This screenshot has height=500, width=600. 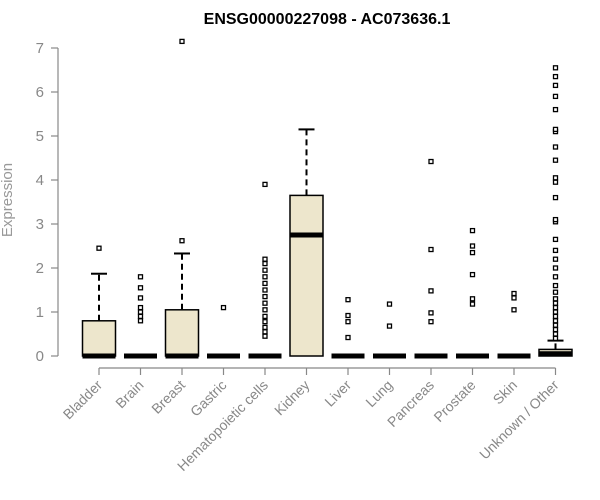 What do you see at coordinates (40, 136) in the screenshot?
I see `y-tick-label: 5` at bounding box center [40, 136].